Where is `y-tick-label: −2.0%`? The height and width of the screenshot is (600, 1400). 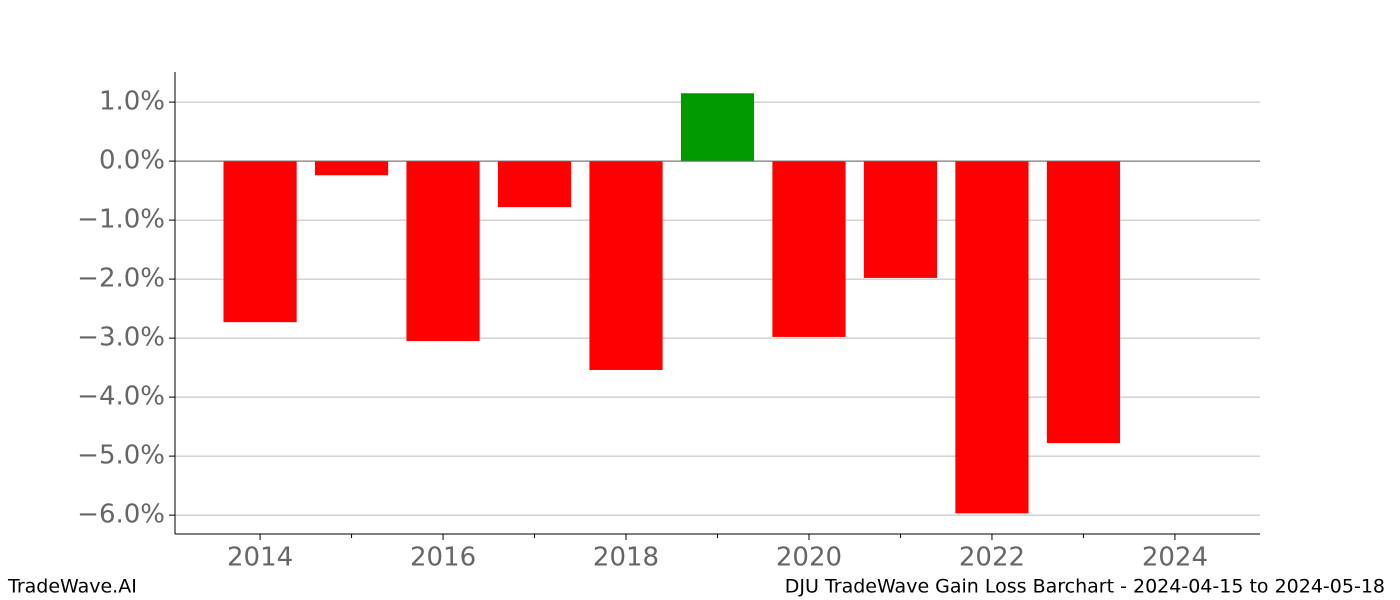
y-tick-label: −2.0% is located at coordinates (121, 279).